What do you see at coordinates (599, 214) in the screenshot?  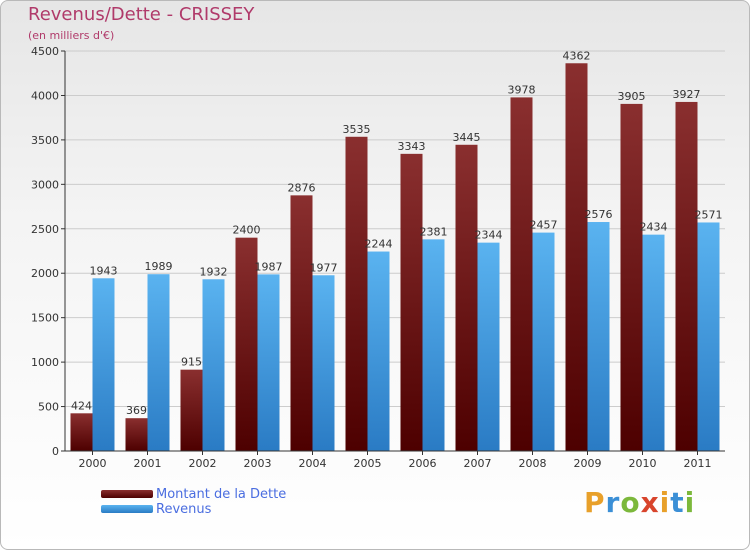 I see `revenus-value-label: 2576` at bounding box center [599, 214].